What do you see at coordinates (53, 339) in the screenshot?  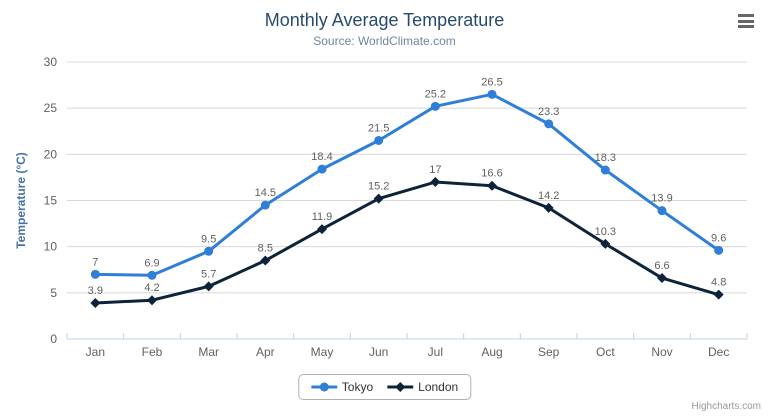 I see `y-axis-tick-label: 0` at bounding box center [53, 339].